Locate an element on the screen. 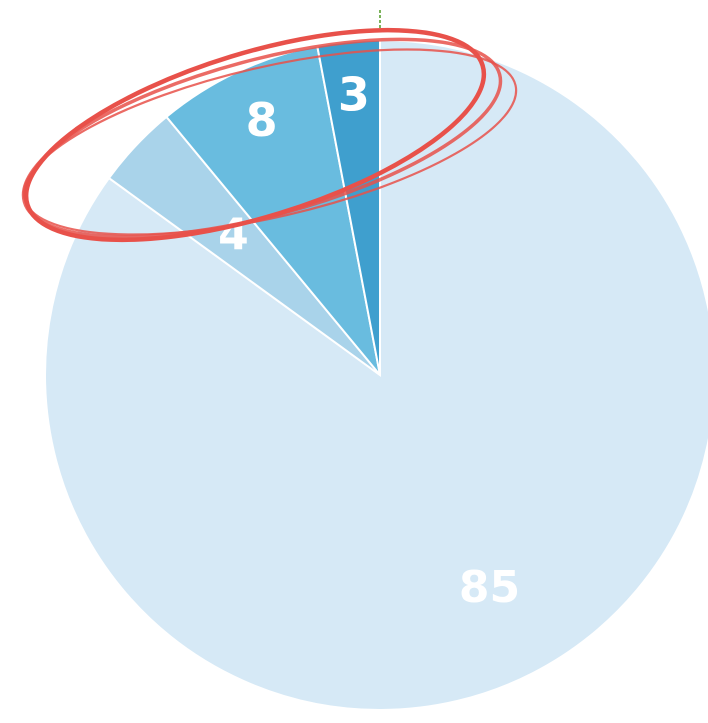 Image resolution: width=708 pixels, height=723 pixels. pie-label-8: 8 is located at coordinates (262, 120).